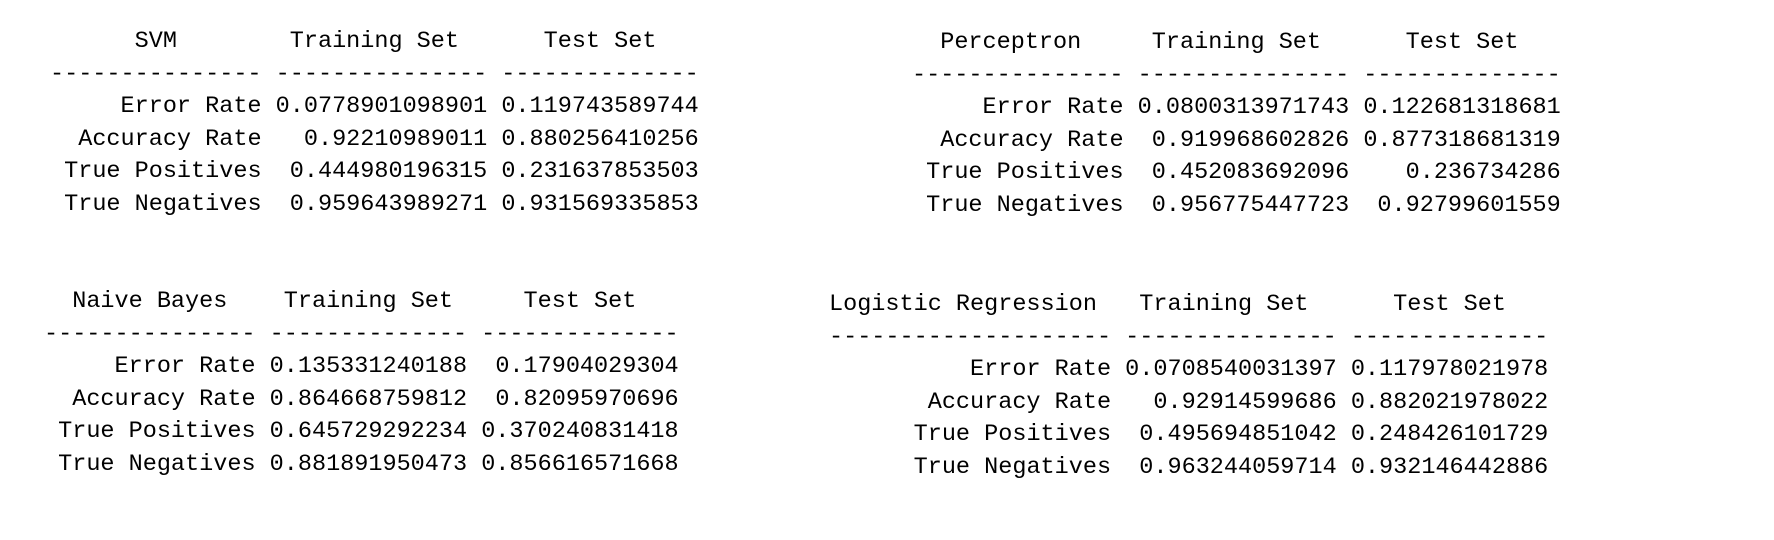 The height and width of the screenshot is (540, 1774). What do you see at coordinates (388, 171) in the screenshot?
I see `training-set-value: 0.444980196315` at bounding box center [388, 171].